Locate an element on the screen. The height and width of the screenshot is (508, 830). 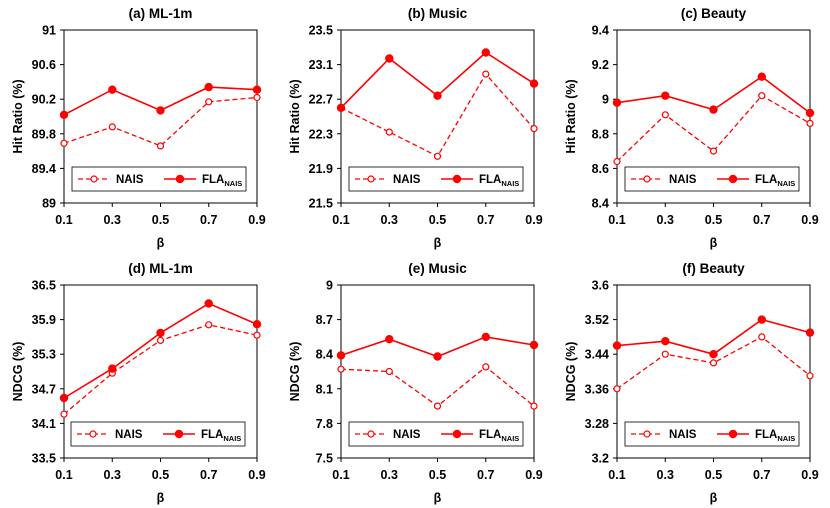
chart-c-x-tick-label: 0.1 is located at coordinates (616, 220).